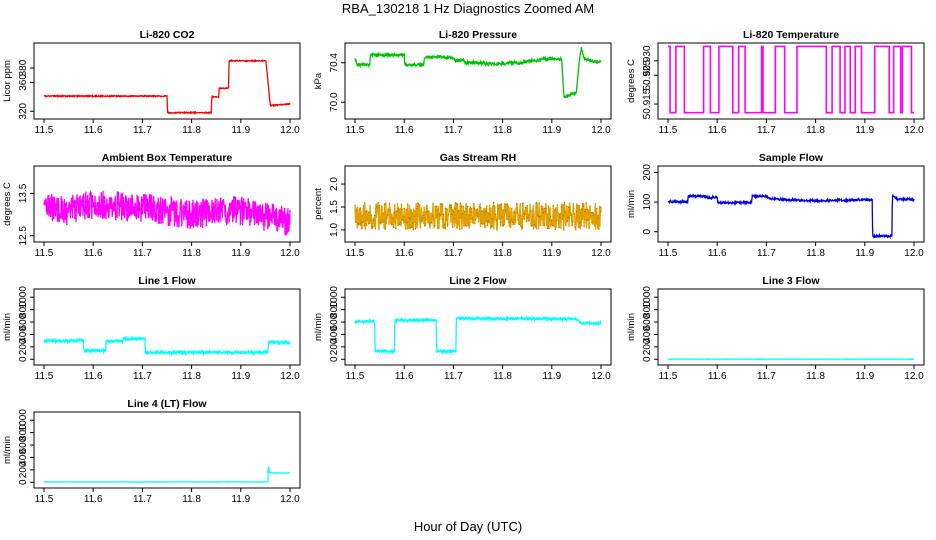 Image resolution: width=936 pixels, height=540 pixels. Describe the element at coordinates (318, 80) in the screenshot. I see `y-axis-label: kPa` at that location.